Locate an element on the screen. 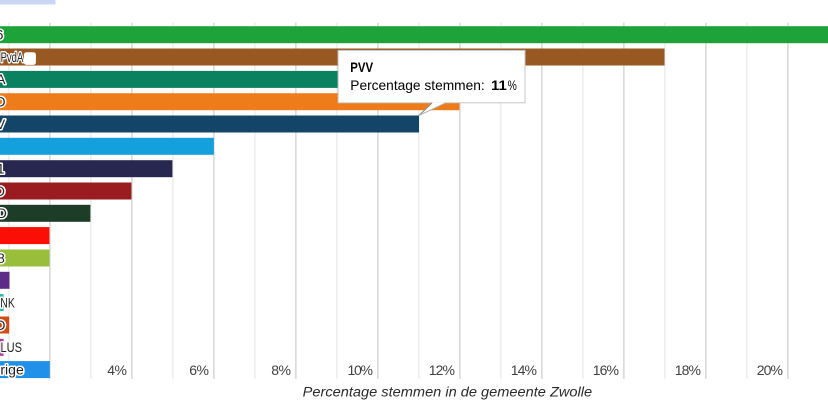 This screenshot has height=402, width=828. svg-text: V is located at coordinates (3, 124).